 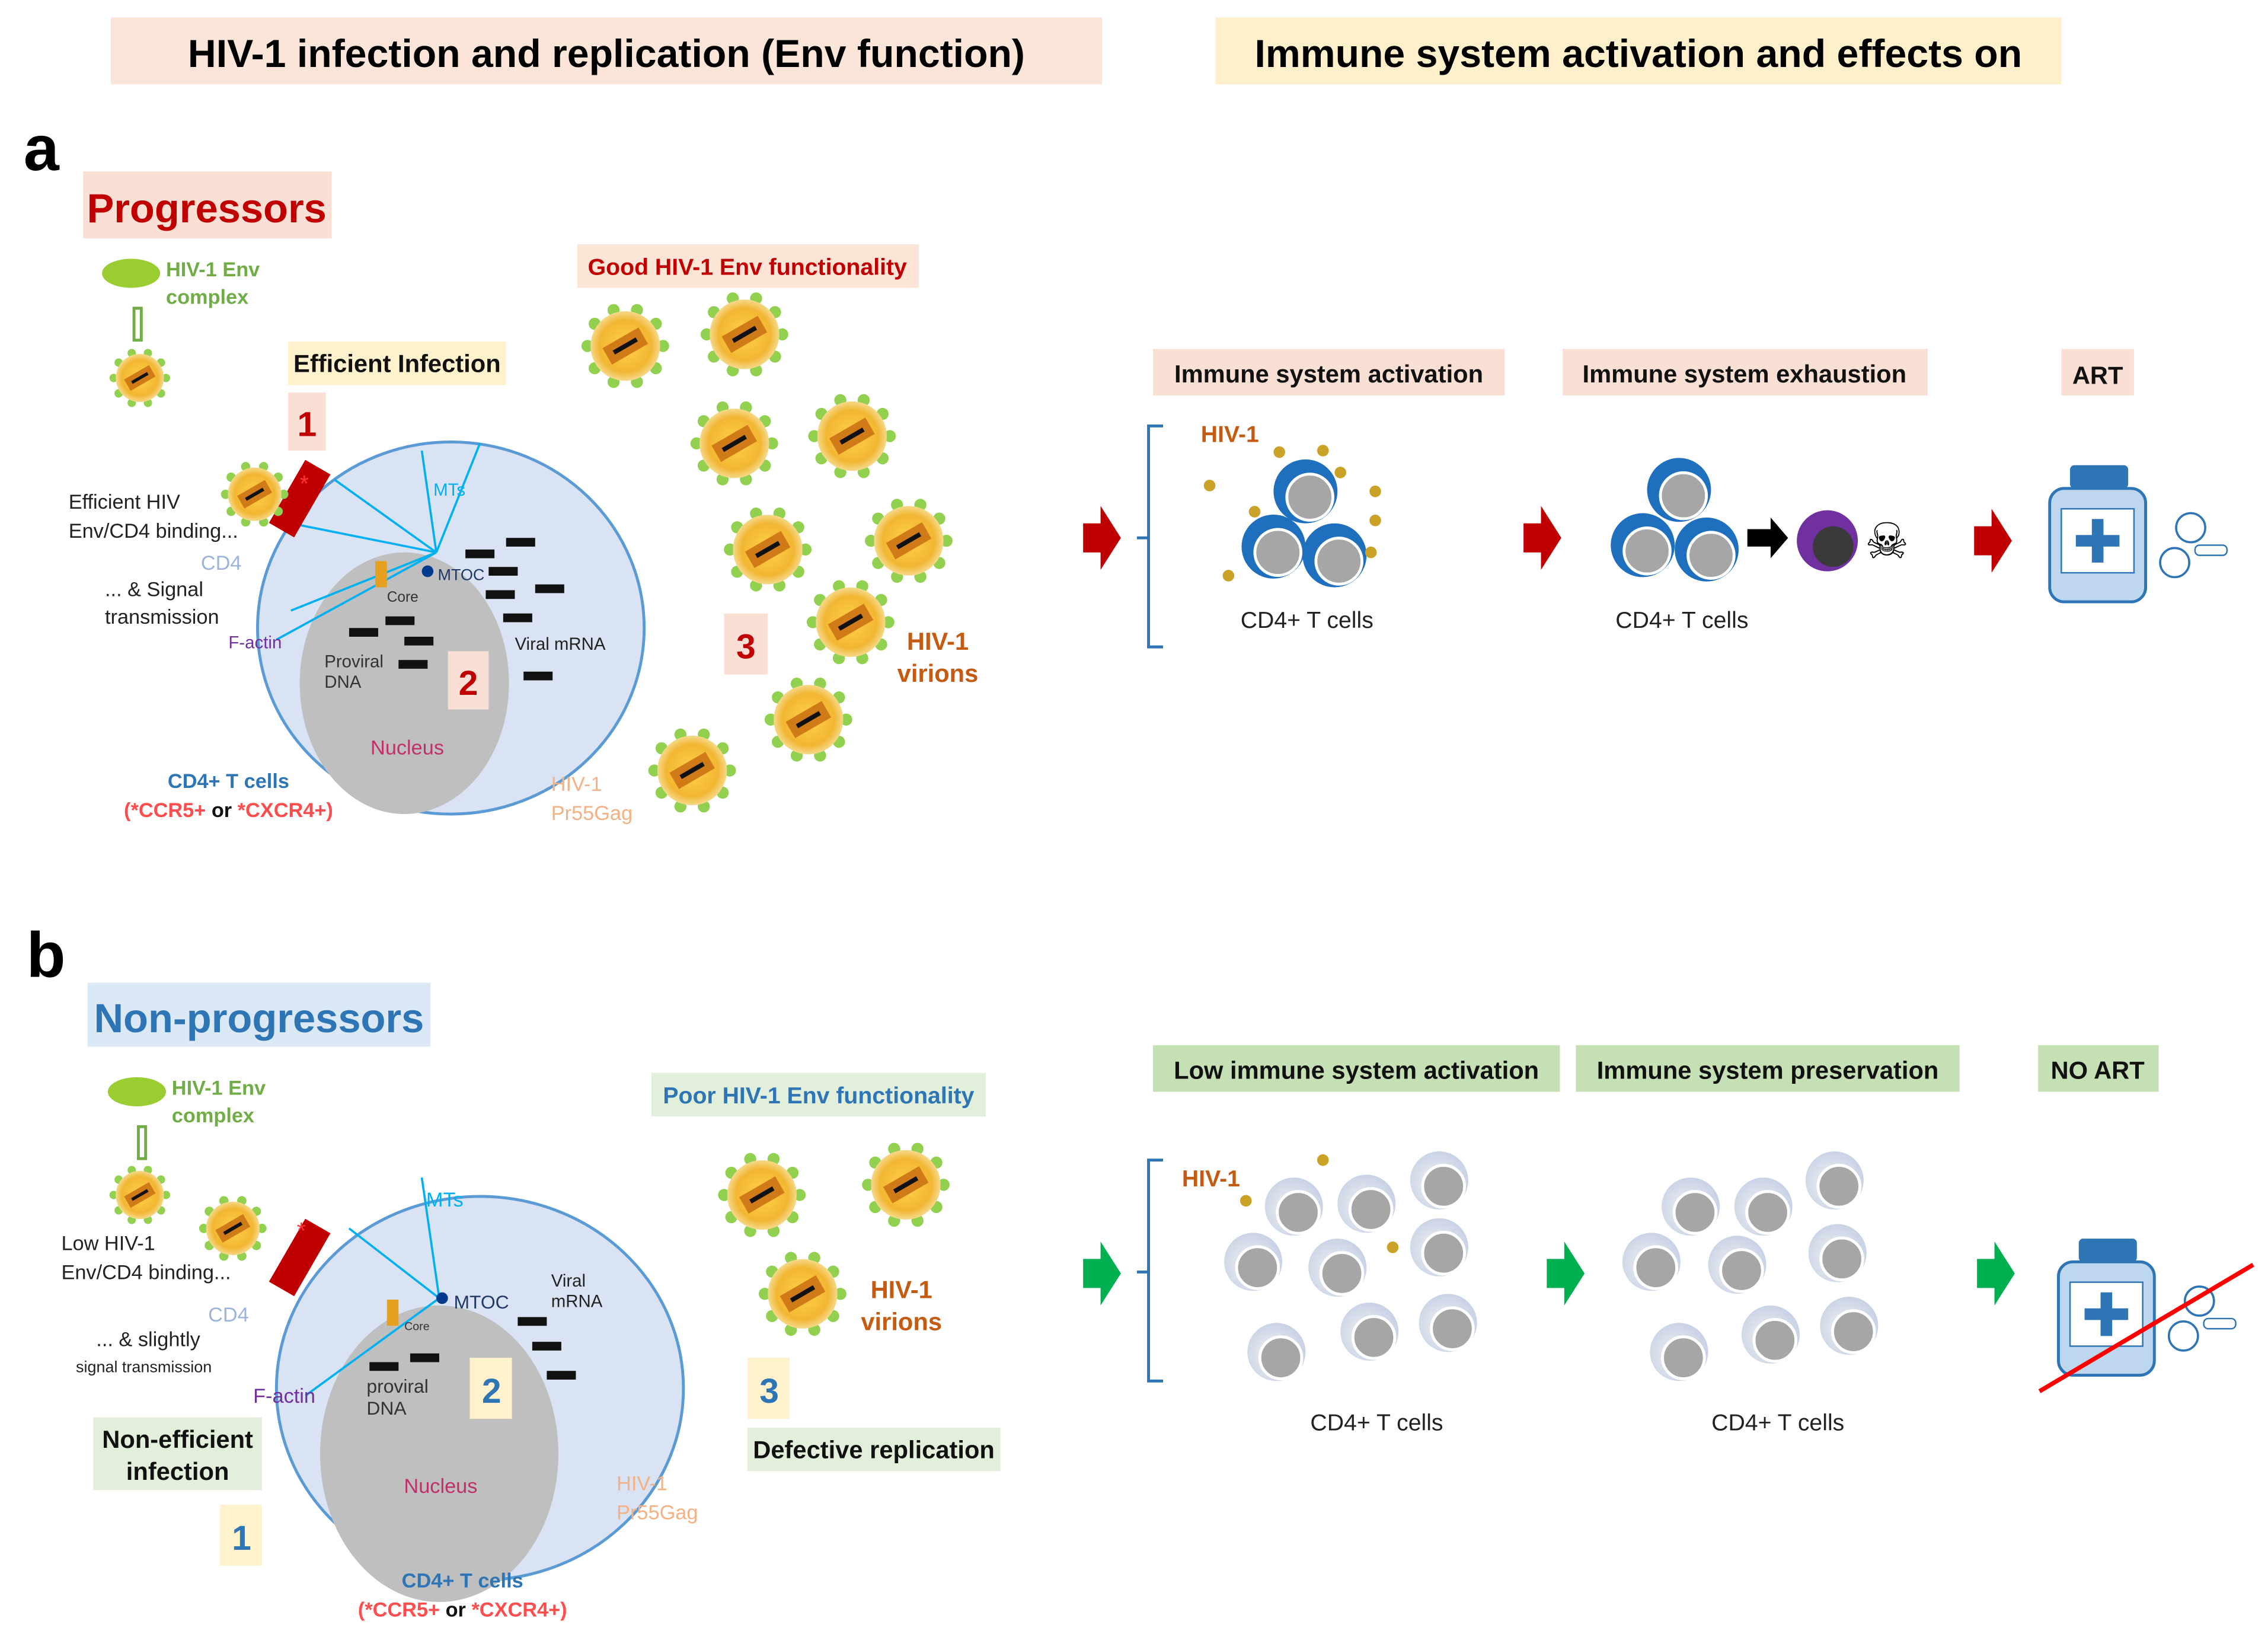 I want to click on header-right-box, so click(x=1638, y=51).